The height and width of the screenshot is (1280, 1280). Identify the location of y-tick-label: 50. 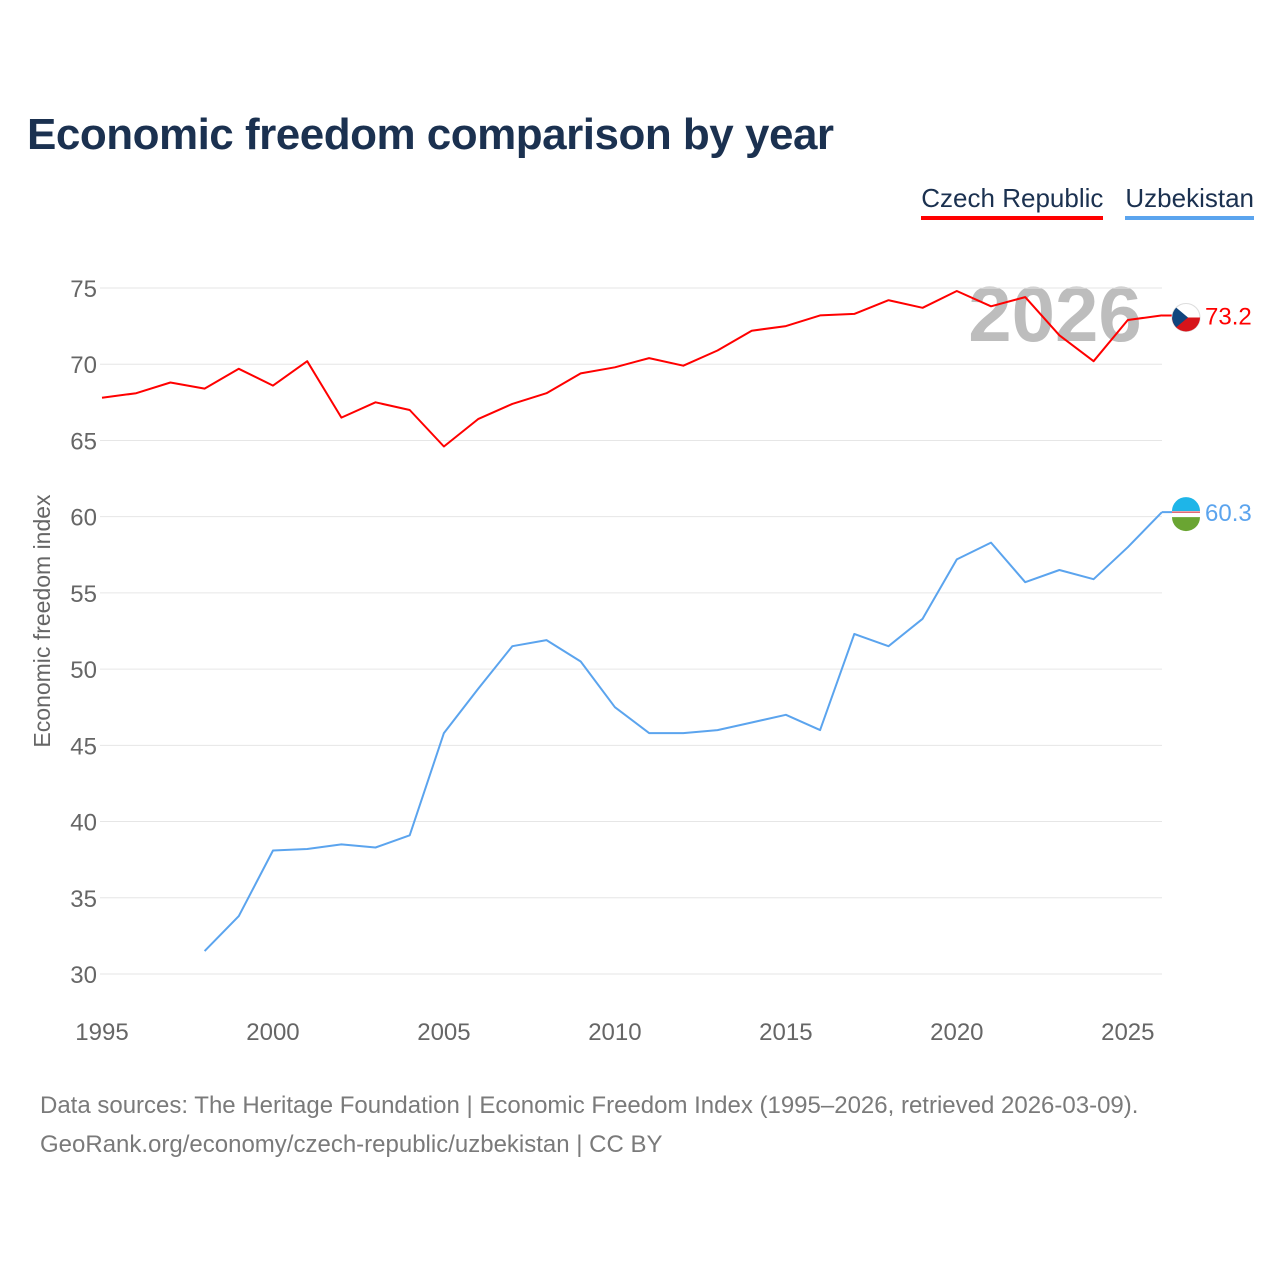
(83, 670).